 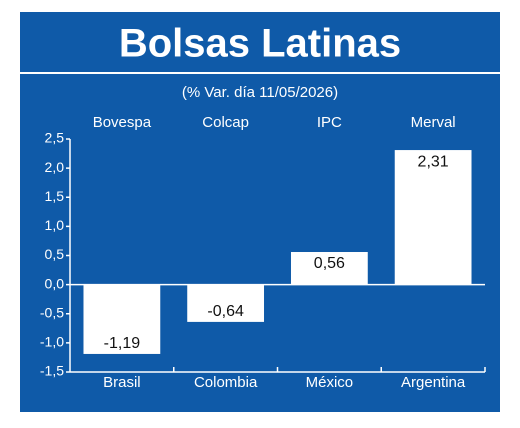 What do you see at coordinates (260, 44) in the screenshot?
I see `chart-title: Bolsas Latinas` at bounding box center [260, 44].